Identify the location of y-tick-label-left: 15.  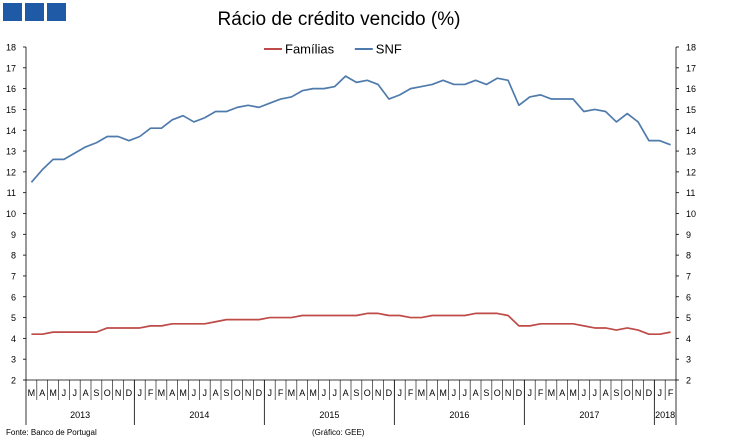
(11, 110).